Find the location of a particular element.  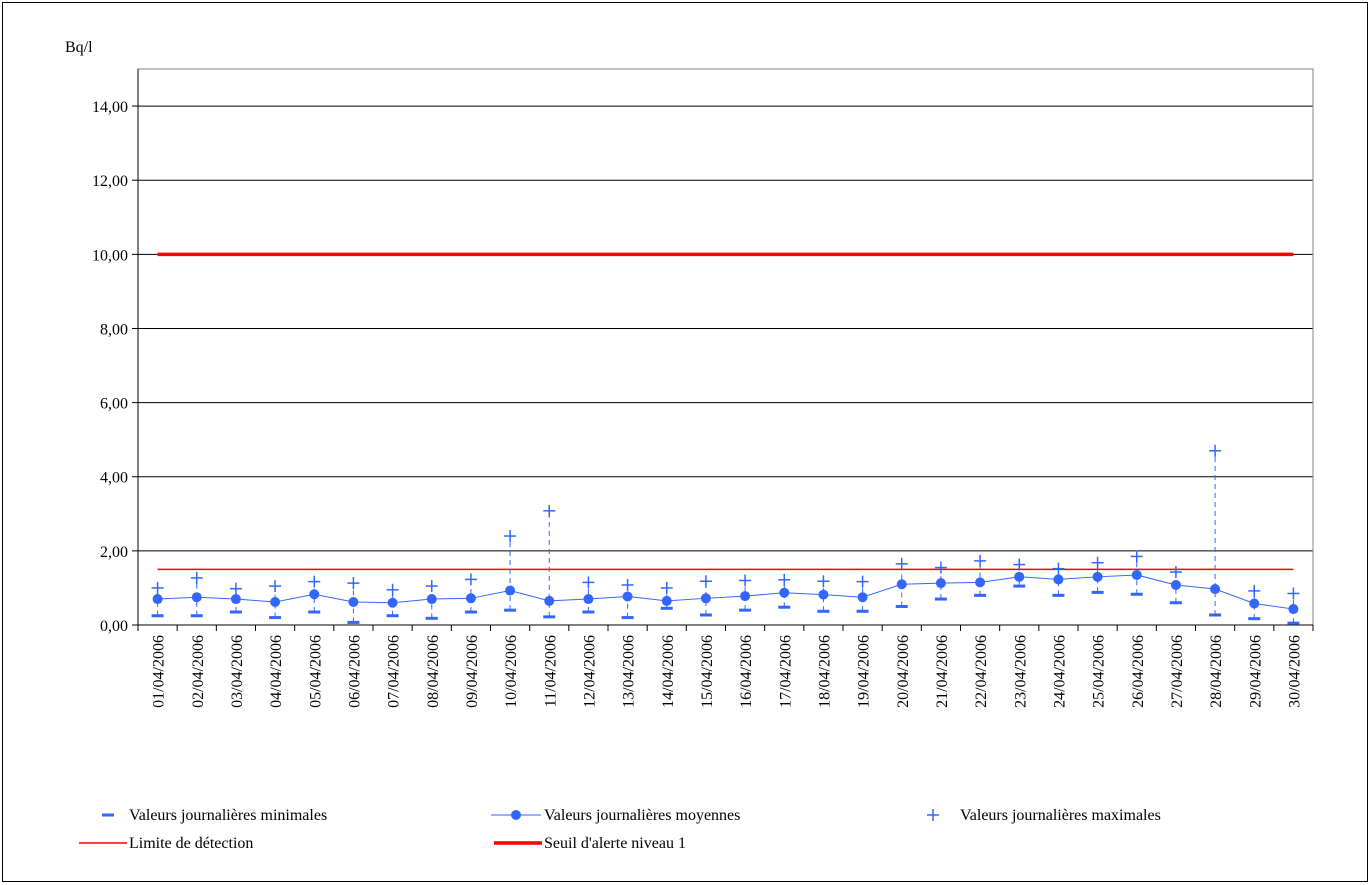

y-tick-label: 10,00 is located at coordinates (110, 255).